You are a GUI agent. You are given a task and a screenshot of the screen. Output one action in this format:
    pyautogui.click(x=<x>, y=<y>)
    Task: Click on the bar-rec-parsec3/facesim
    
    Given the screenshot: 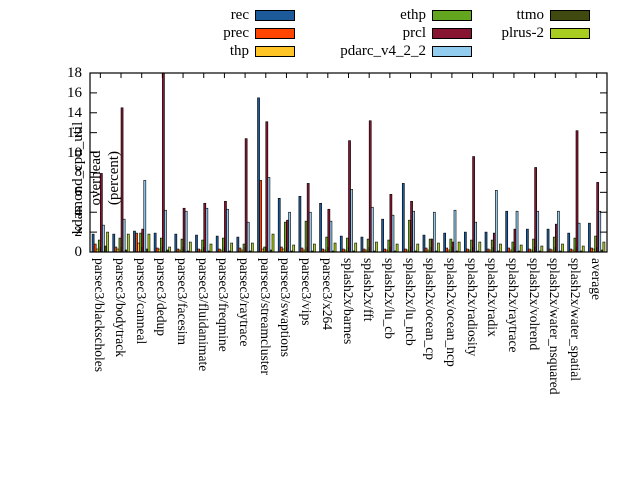 What is the action you would take?
    pyautogui.click(x=176, y=243)
    